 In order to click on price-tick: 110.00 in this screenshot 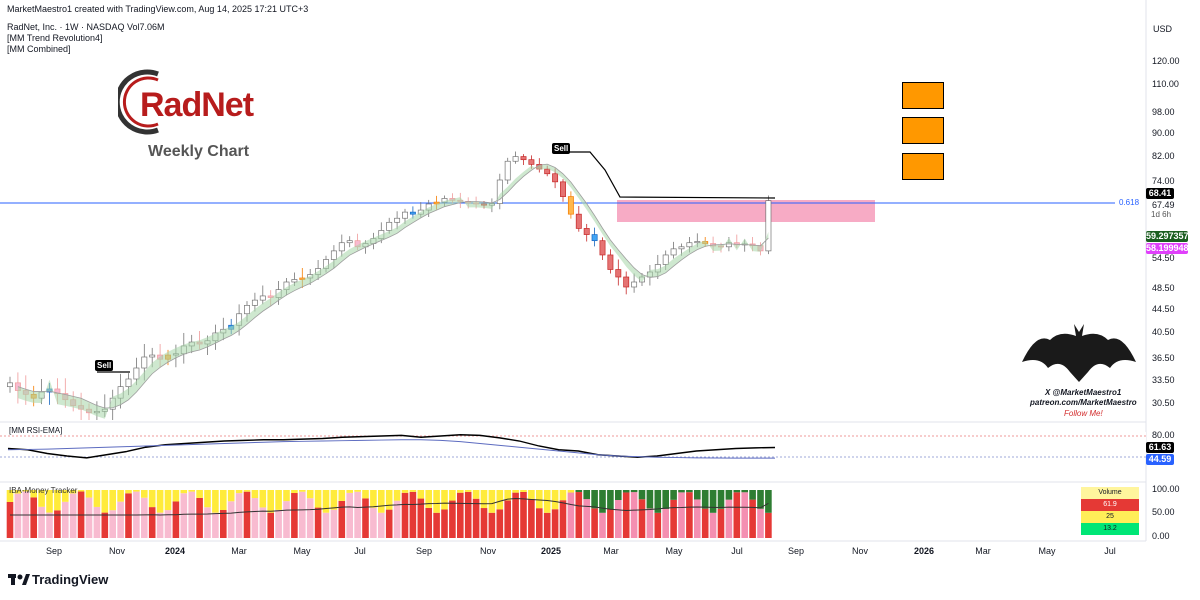, I will do `click(1165, 84)`.